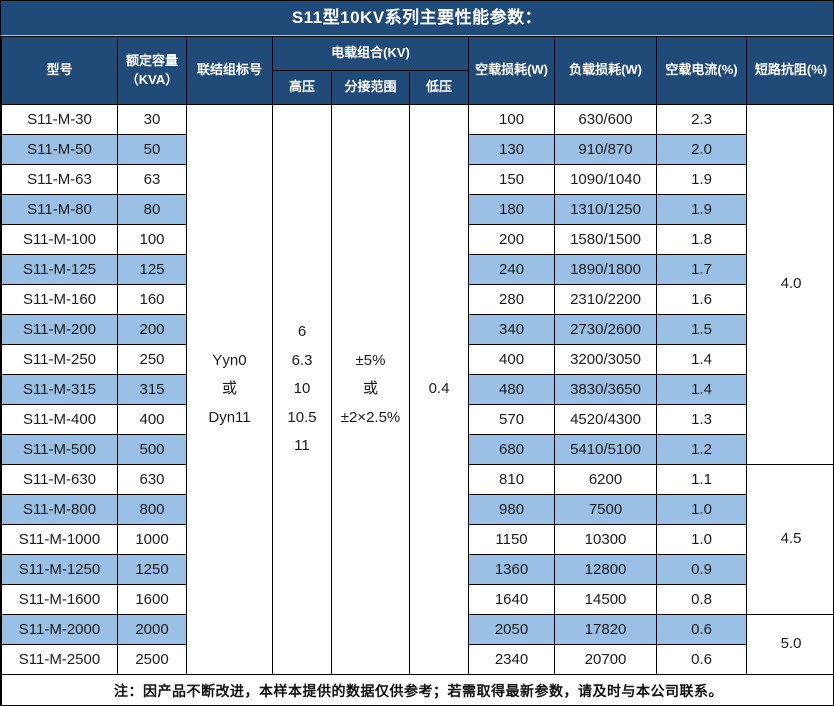  Describe the element at coordinates (512, 599) in the screenshot. I see `cell-no-load-loss: 1640` at that location.